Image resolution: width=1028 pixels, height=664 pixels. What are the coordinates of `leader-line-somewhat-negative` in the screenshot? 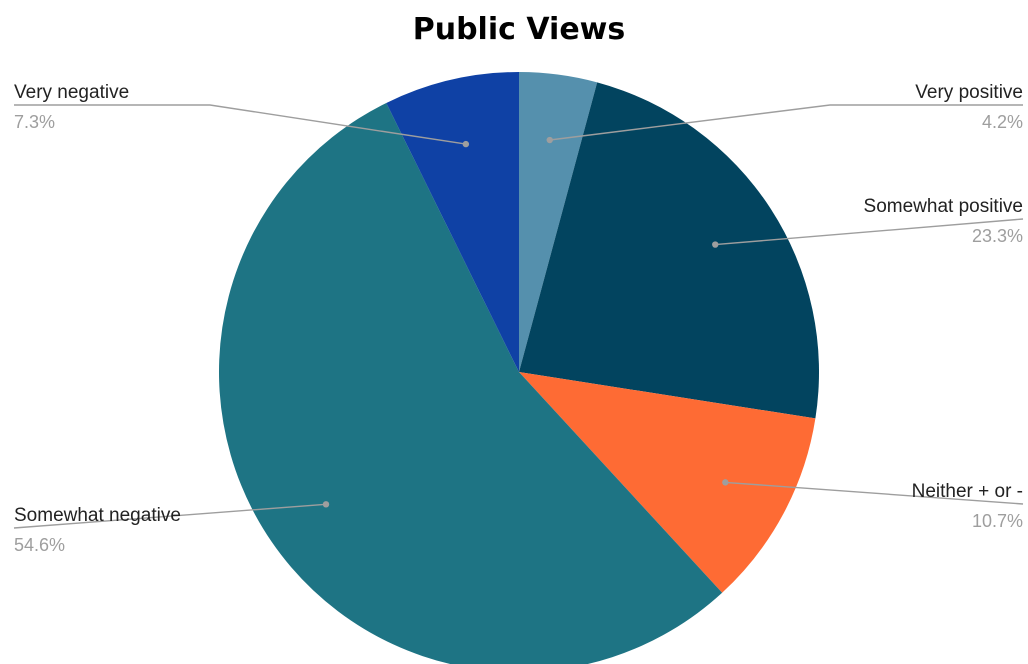 It's located at (170, 516).